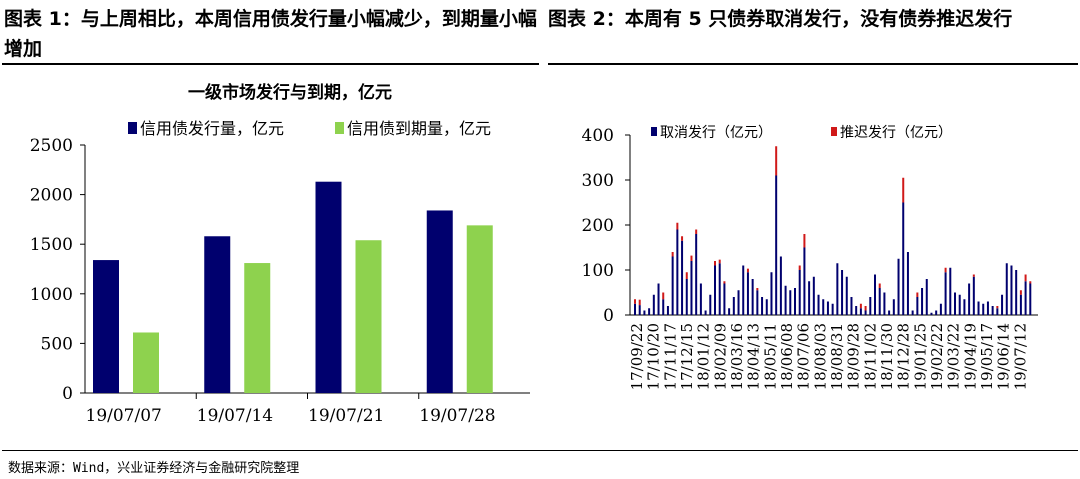 This screenshot has height=479, width=1080. Describe the element at coordinates (598, 226) in the screenshot. I see `y-tick-label: 200` at that location.